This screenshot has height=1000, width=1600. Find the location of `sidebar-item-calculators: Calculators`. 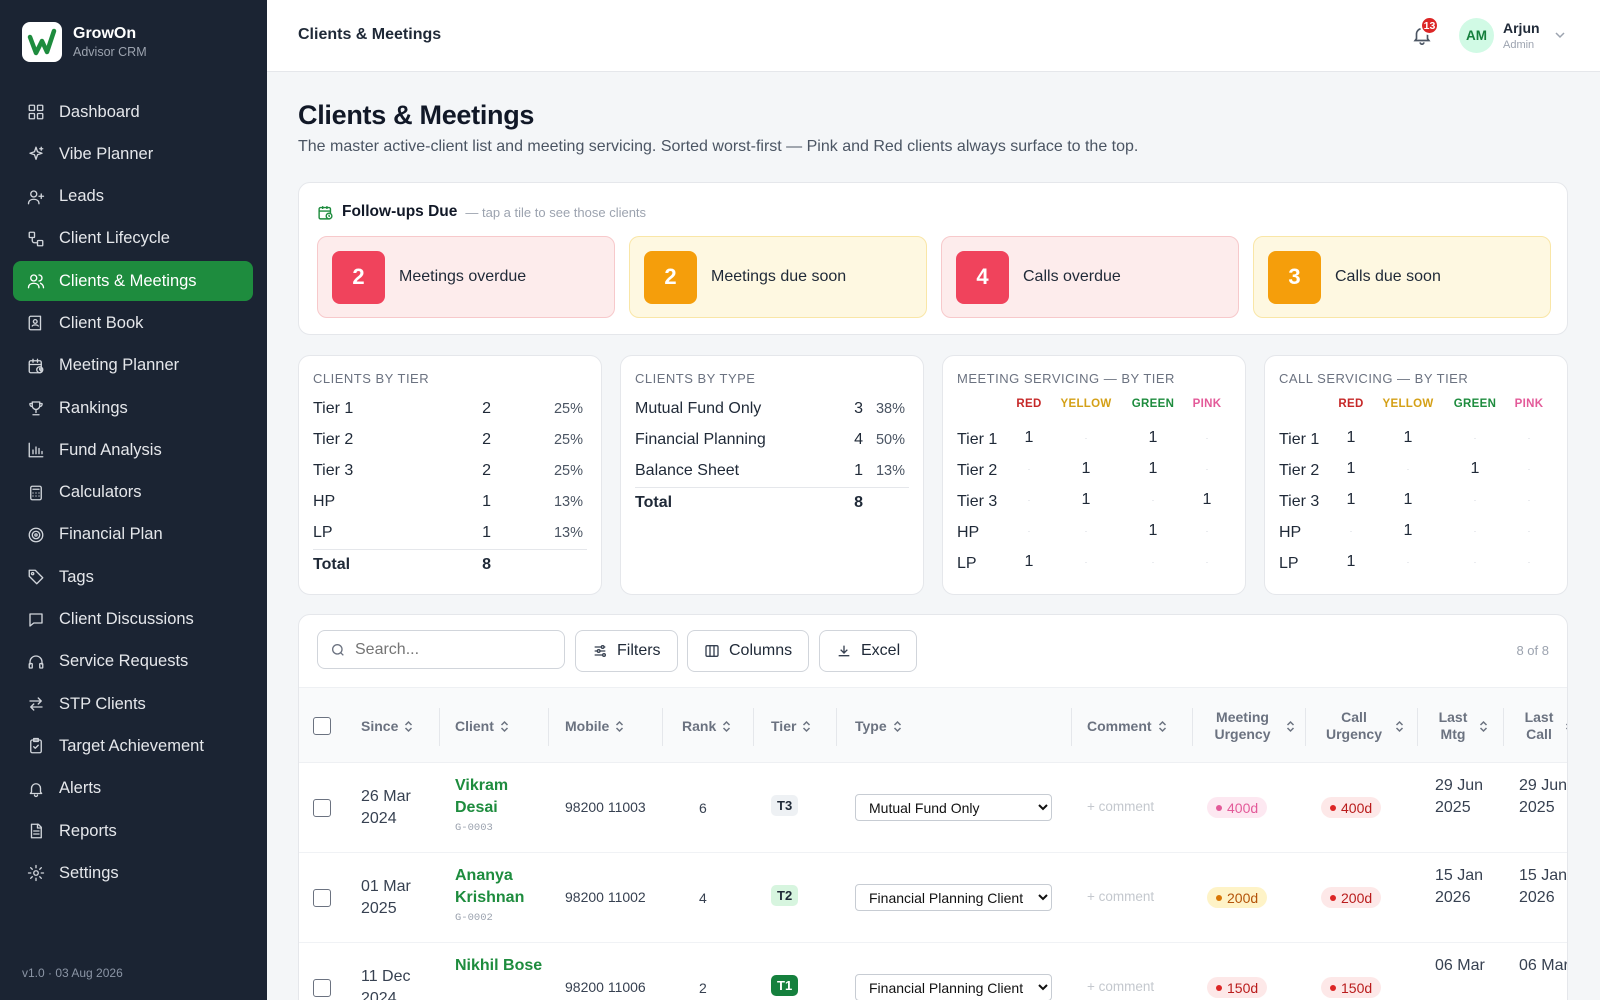

sidebar-item-calculators: Calculators is located at coordinates (133, 493).